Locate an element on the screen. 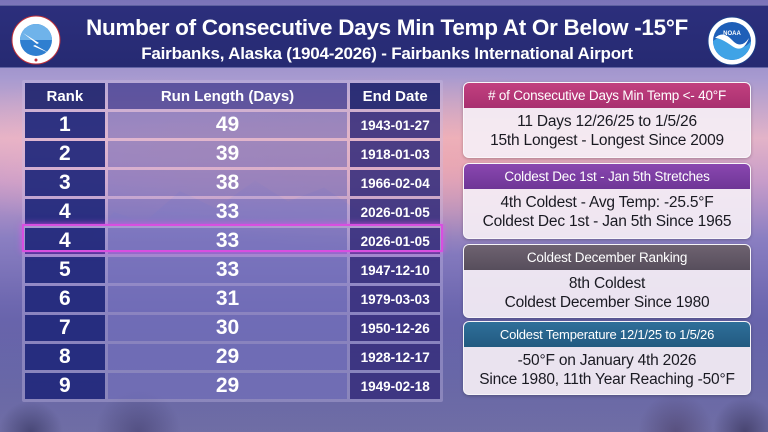  end-date-cell: 1950-12-26 is located at coordinates (395, 328).